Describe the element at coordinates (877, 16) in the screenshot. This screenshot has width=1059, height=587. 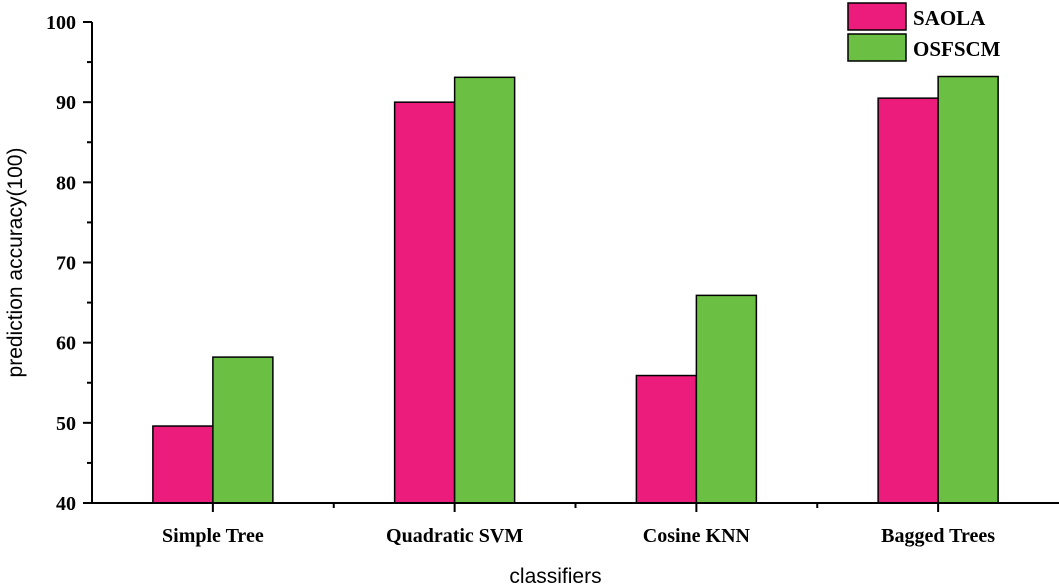
I see `legend-swatch-saola` at that location.